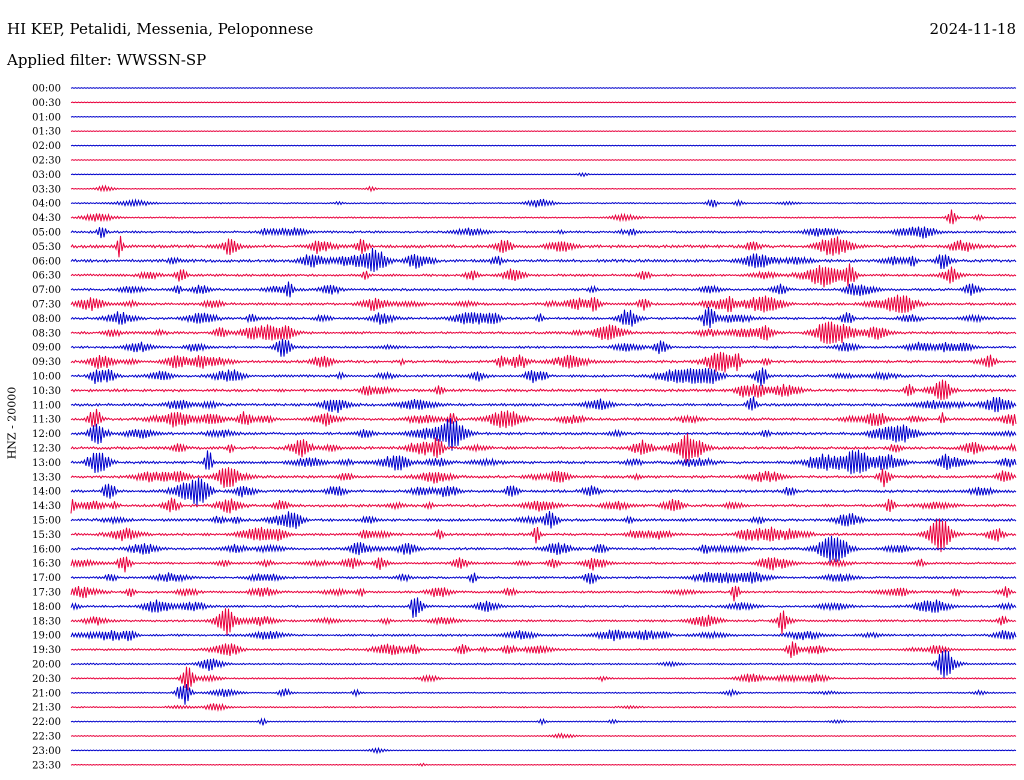 Image resolution: width=1024 pixels, height=780 pixels. What do you see at coordinates (46, 189) in the screenshot?
I see `hour-label: 03:30` at bounding box center [46, 189].